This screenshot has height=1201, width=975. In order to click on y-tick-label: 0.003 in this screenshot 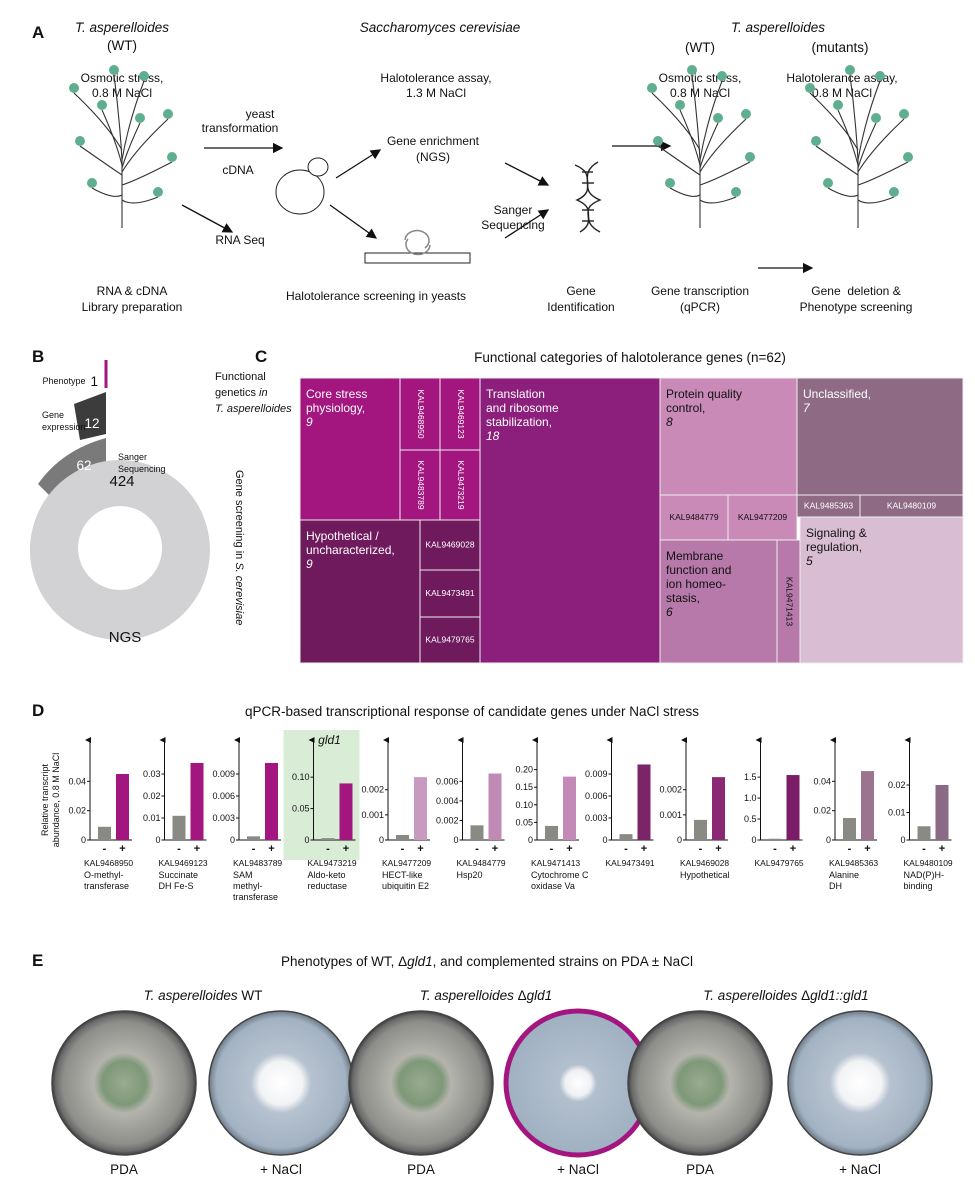, I will do `click(223, 818)`.